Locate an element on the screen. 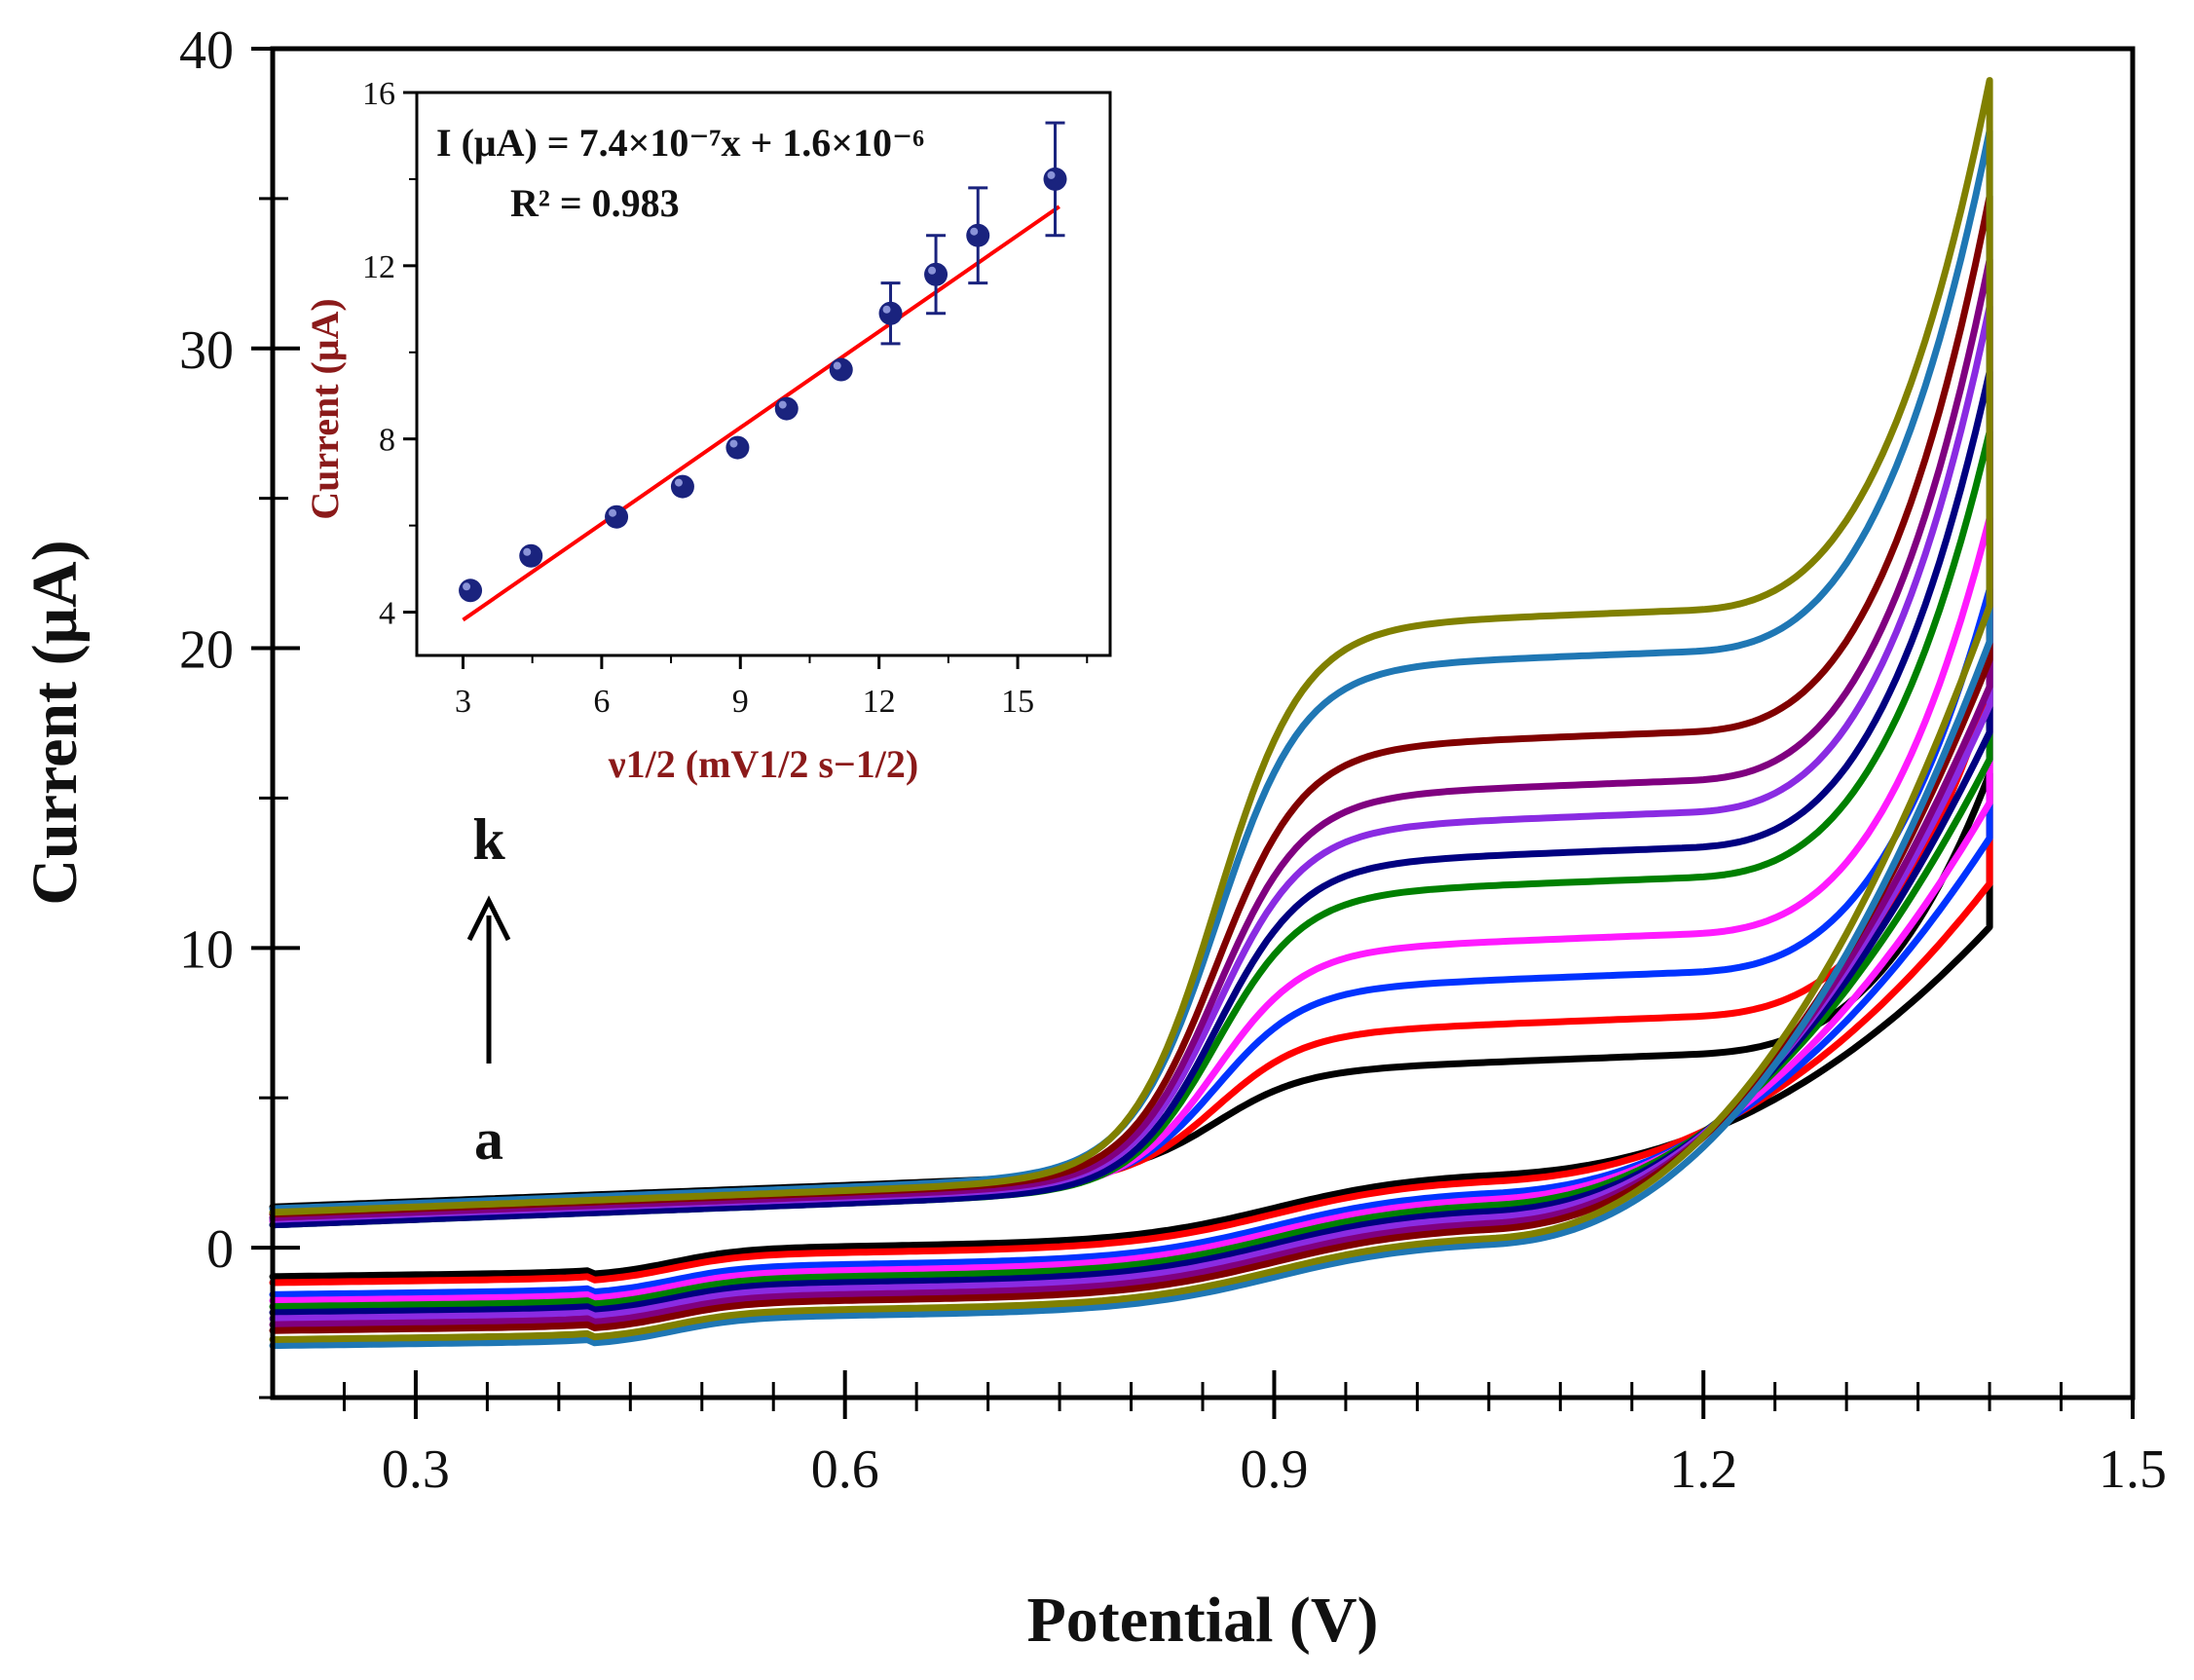 The width and height of the screenshot is (2194, 1680). fit-line is located at coordinates (761, 413).